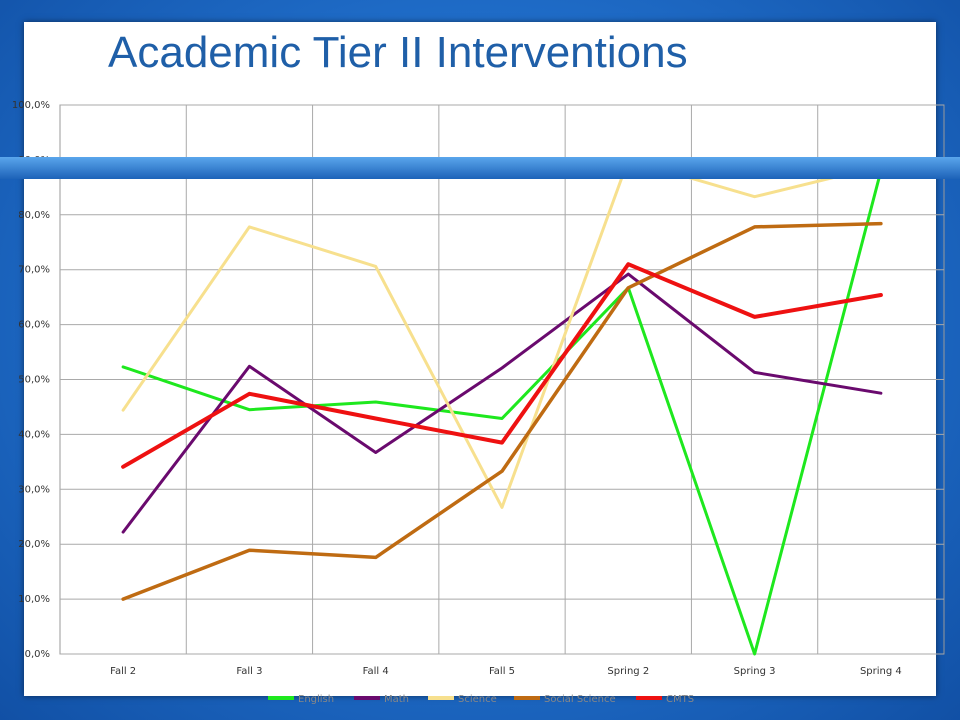  What do you see at coordinates (249, 671) in the screenshot?
I see `x-tick-label: Fall 3` at bounding box center [249, 671].